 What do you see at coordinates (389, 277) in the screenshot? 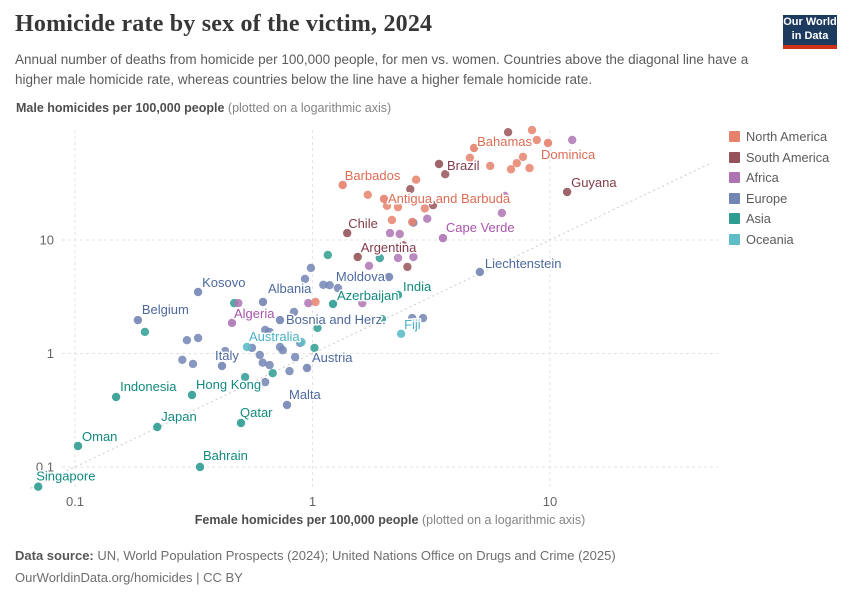
I see `data-point-moldova` at bounding box center [389, 277].